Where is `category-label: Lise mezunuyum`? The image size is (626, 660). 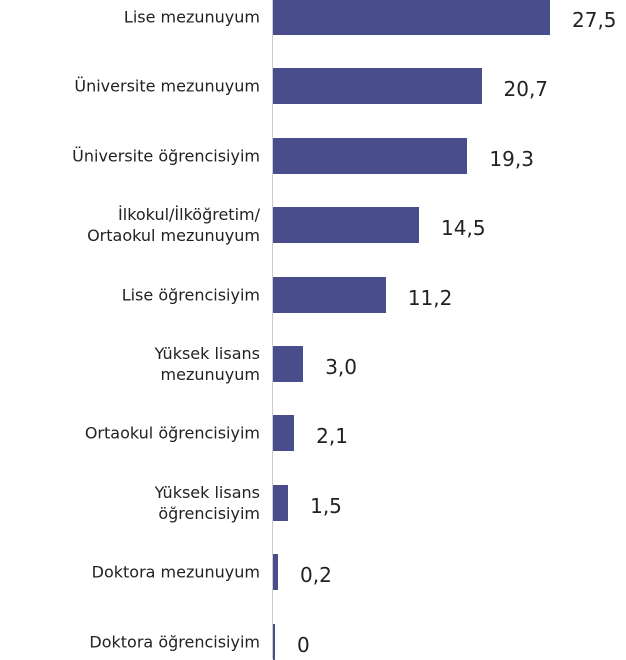 category-label: Lise mezunuyum is located at coordinates (191, 17).